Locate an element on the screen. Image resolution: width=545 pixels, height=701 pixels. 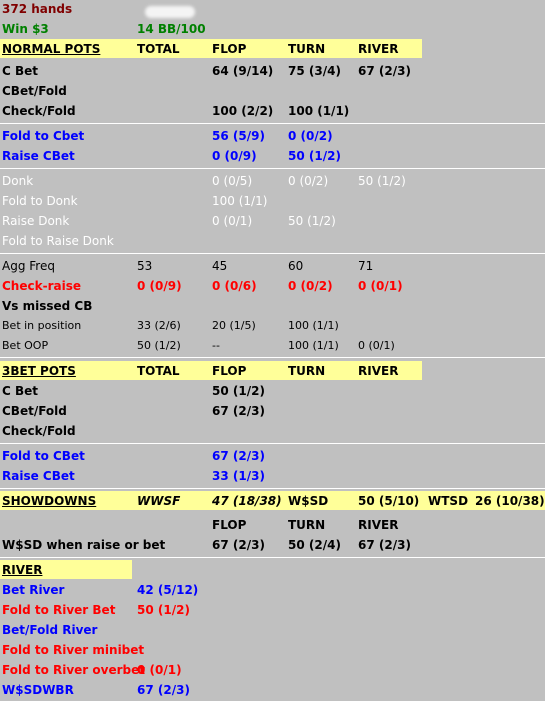
agg-freq-river: 71 is located at coordinates (366, 266).